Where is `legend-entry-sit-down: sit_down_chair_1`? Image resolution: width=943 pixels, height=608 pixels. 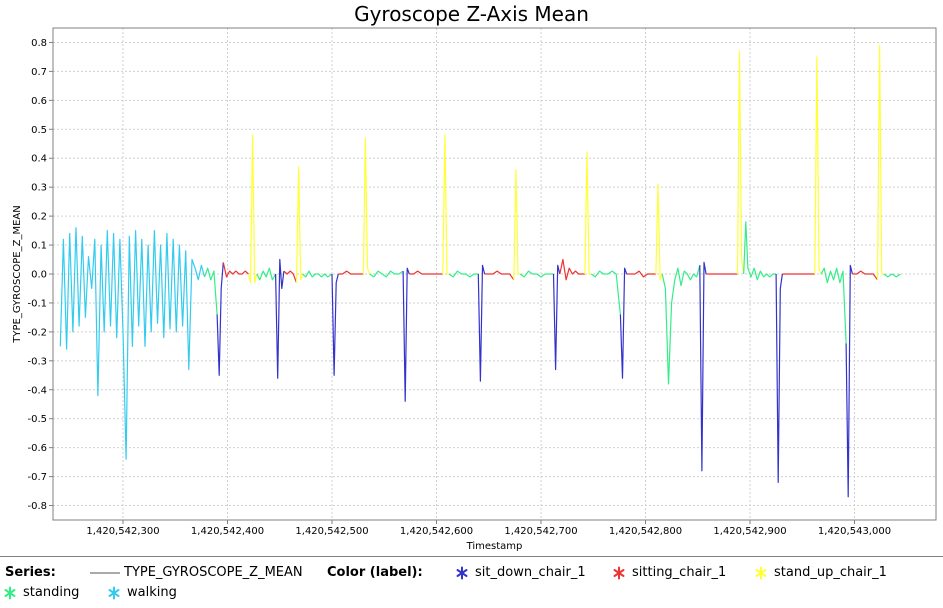 legend-entry-sit-down: sit_down_chair_1 is located at coordinates (520, 572).